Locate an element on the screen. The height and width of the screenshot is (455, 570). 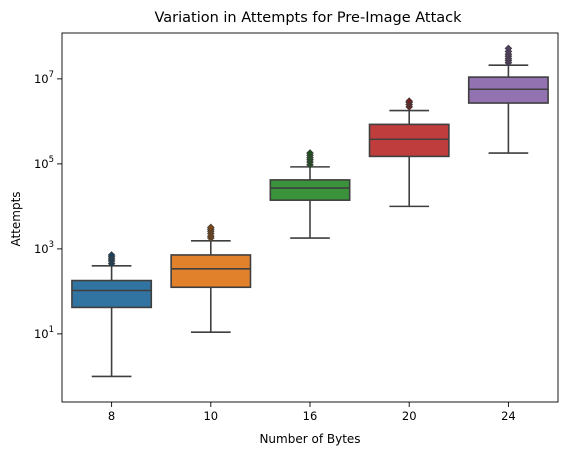
x-tick-label: 20 is located at coordinates (409, 416).